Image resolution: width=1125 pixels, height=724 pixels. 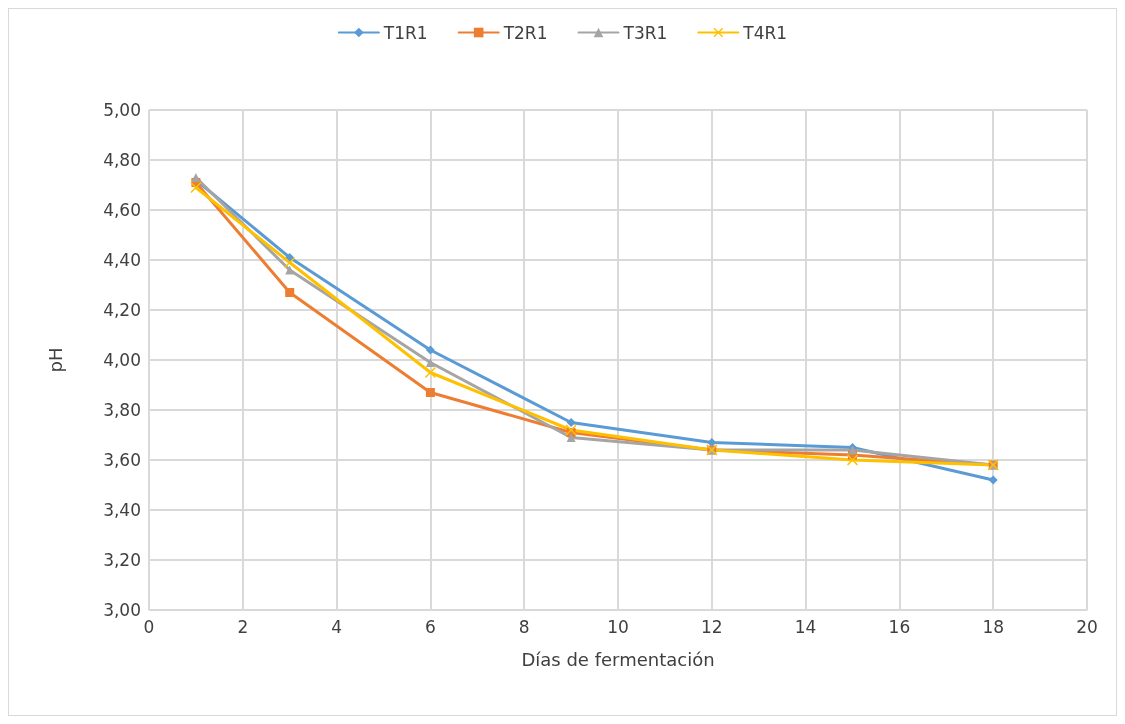 I want to click on x-tick-label: 8, so click(x=524, y=626).